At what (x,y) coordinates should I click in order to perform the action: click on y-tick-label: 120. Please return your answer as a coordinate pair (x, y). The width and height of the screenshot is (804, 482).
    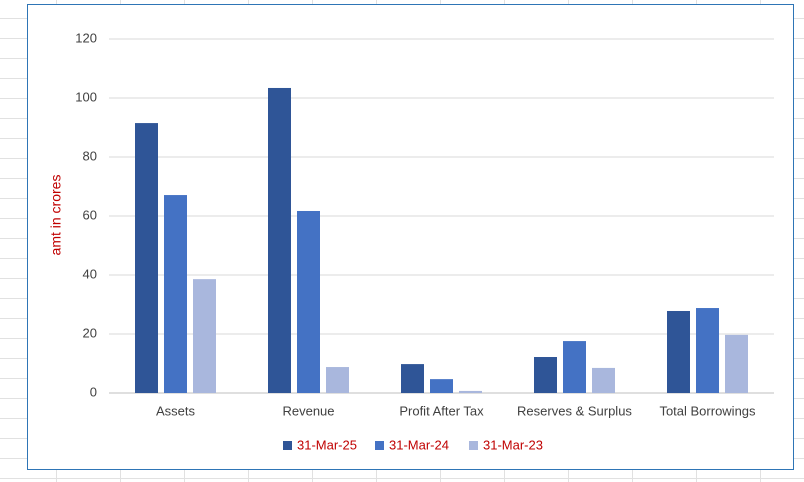
    Looking at the image, I should click on (86, 37).